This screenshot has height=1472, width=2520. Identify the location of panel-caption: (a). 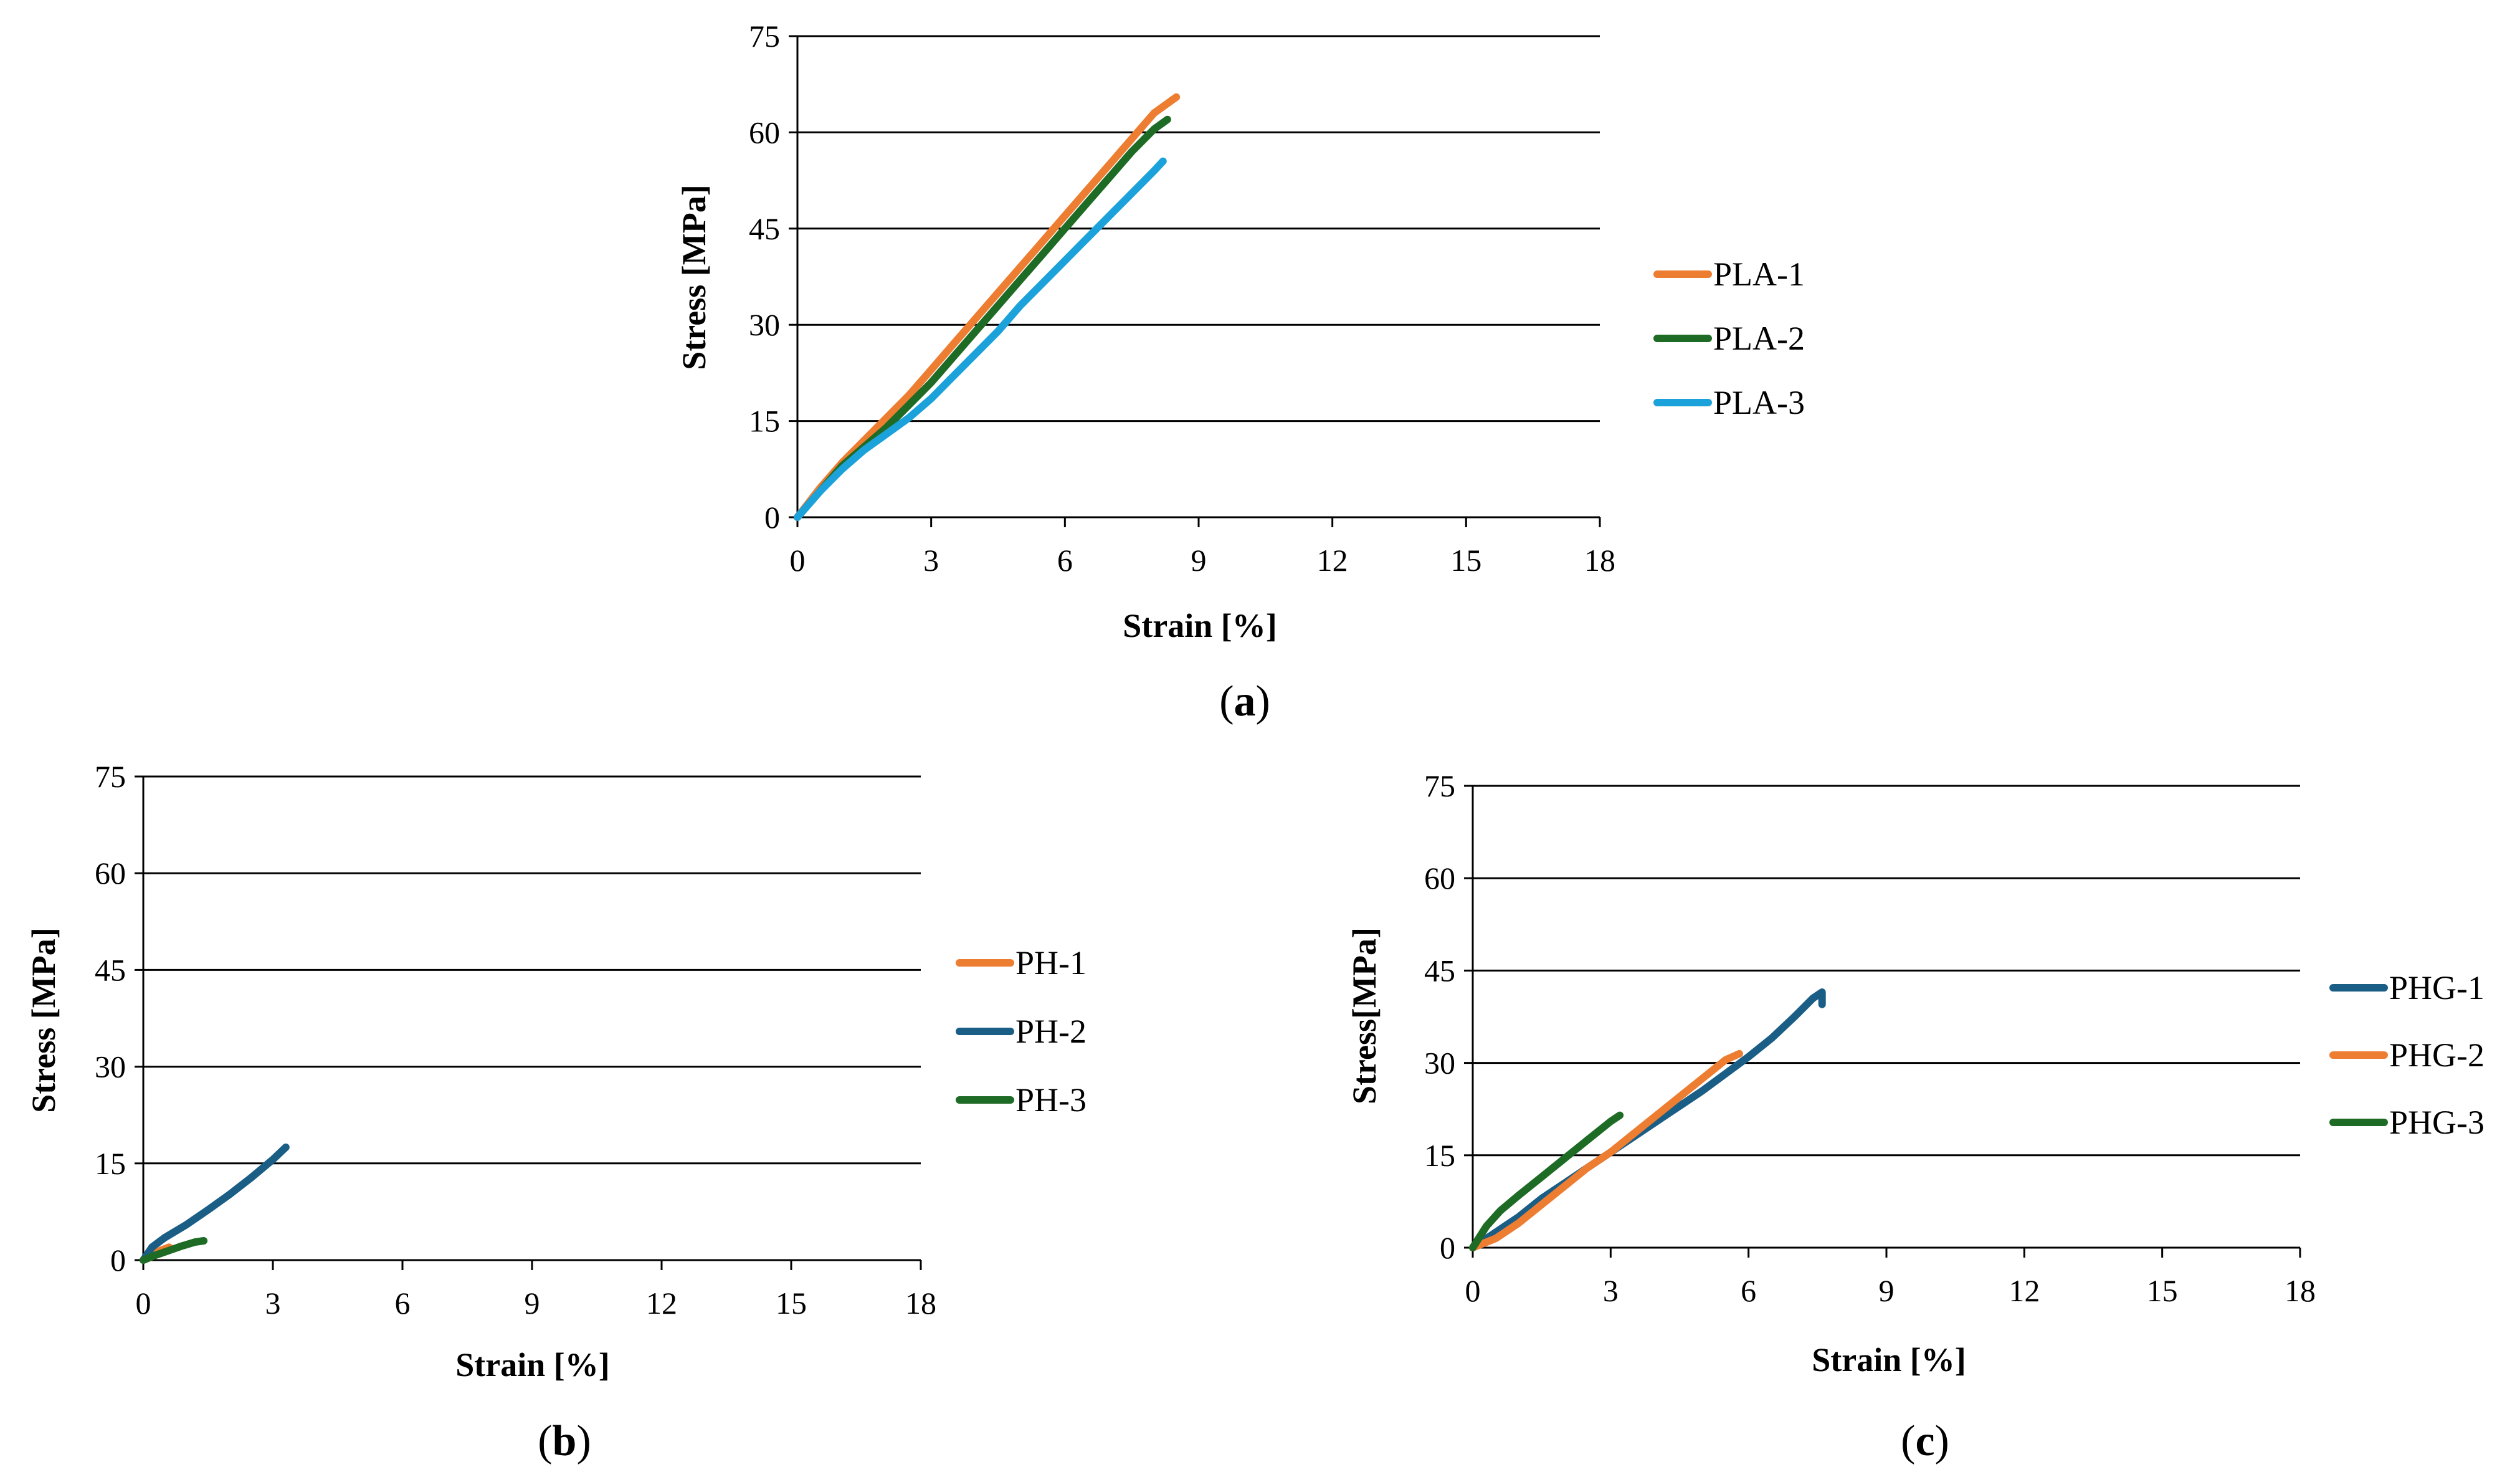
(1244, 701).